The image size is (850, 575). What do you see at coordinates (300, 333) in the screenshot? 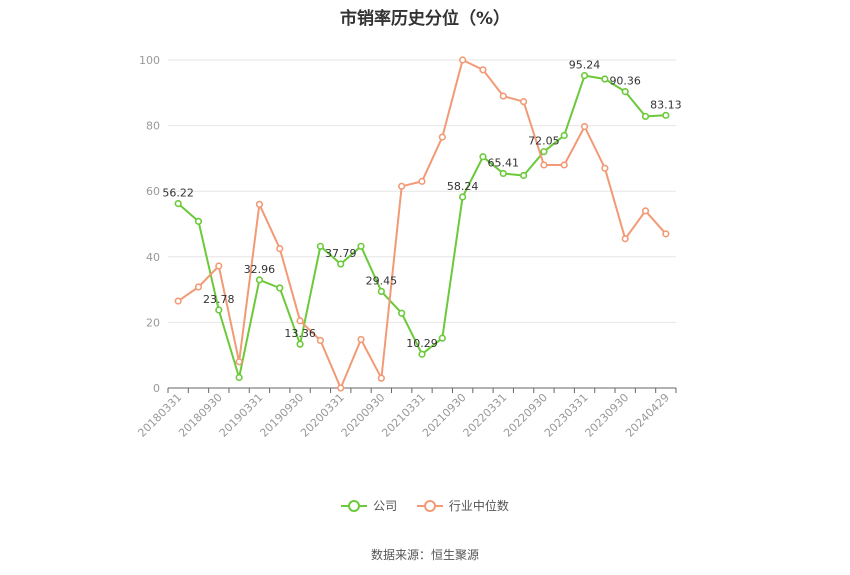
I see `data-label: 13.36` at bounding box center [300, 333].